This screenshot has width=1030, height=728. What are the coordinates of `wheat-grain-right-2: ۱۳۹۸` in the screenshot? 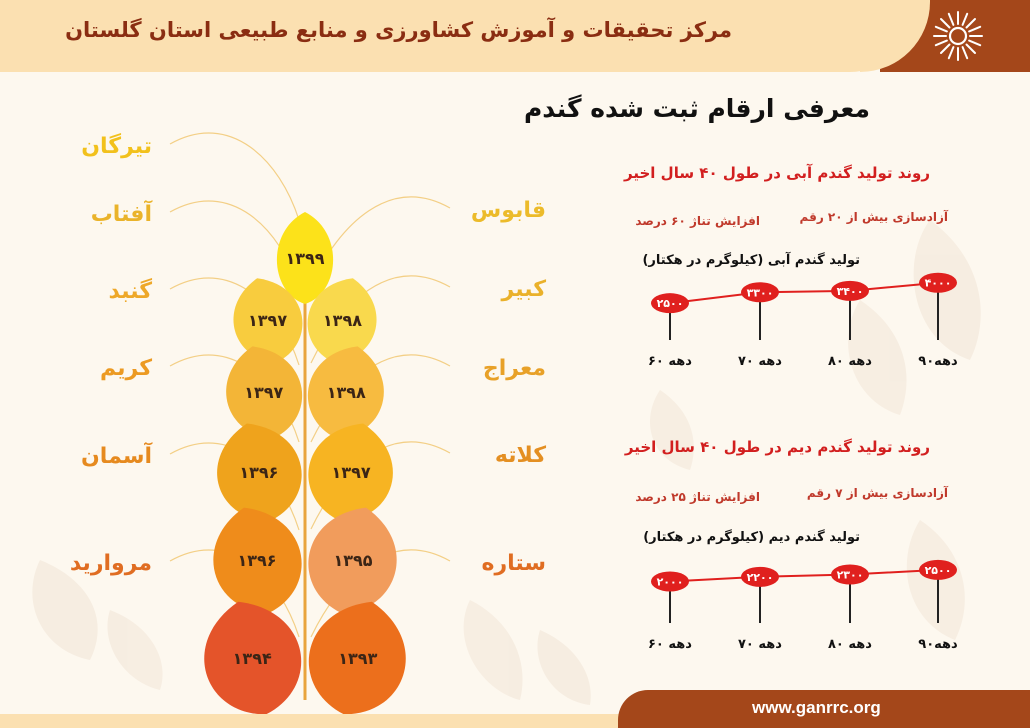 It's located at (346, 392).